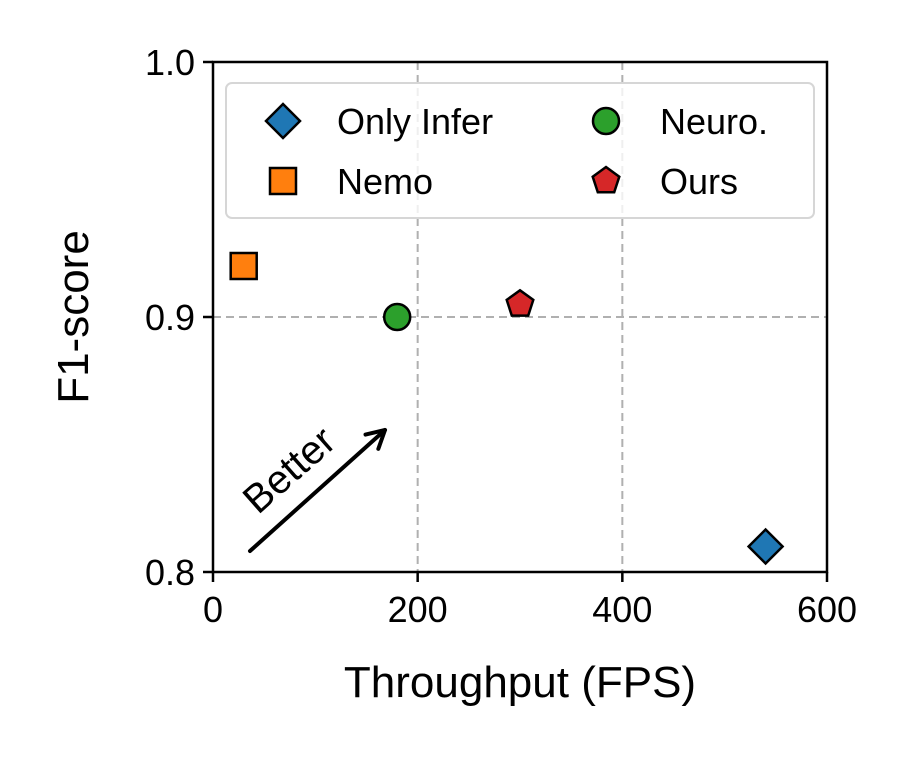  What do you see at coordinates (622, 609) in the screenshot?
I see `x-tick-label: 400` at bounding box center [622, 609].